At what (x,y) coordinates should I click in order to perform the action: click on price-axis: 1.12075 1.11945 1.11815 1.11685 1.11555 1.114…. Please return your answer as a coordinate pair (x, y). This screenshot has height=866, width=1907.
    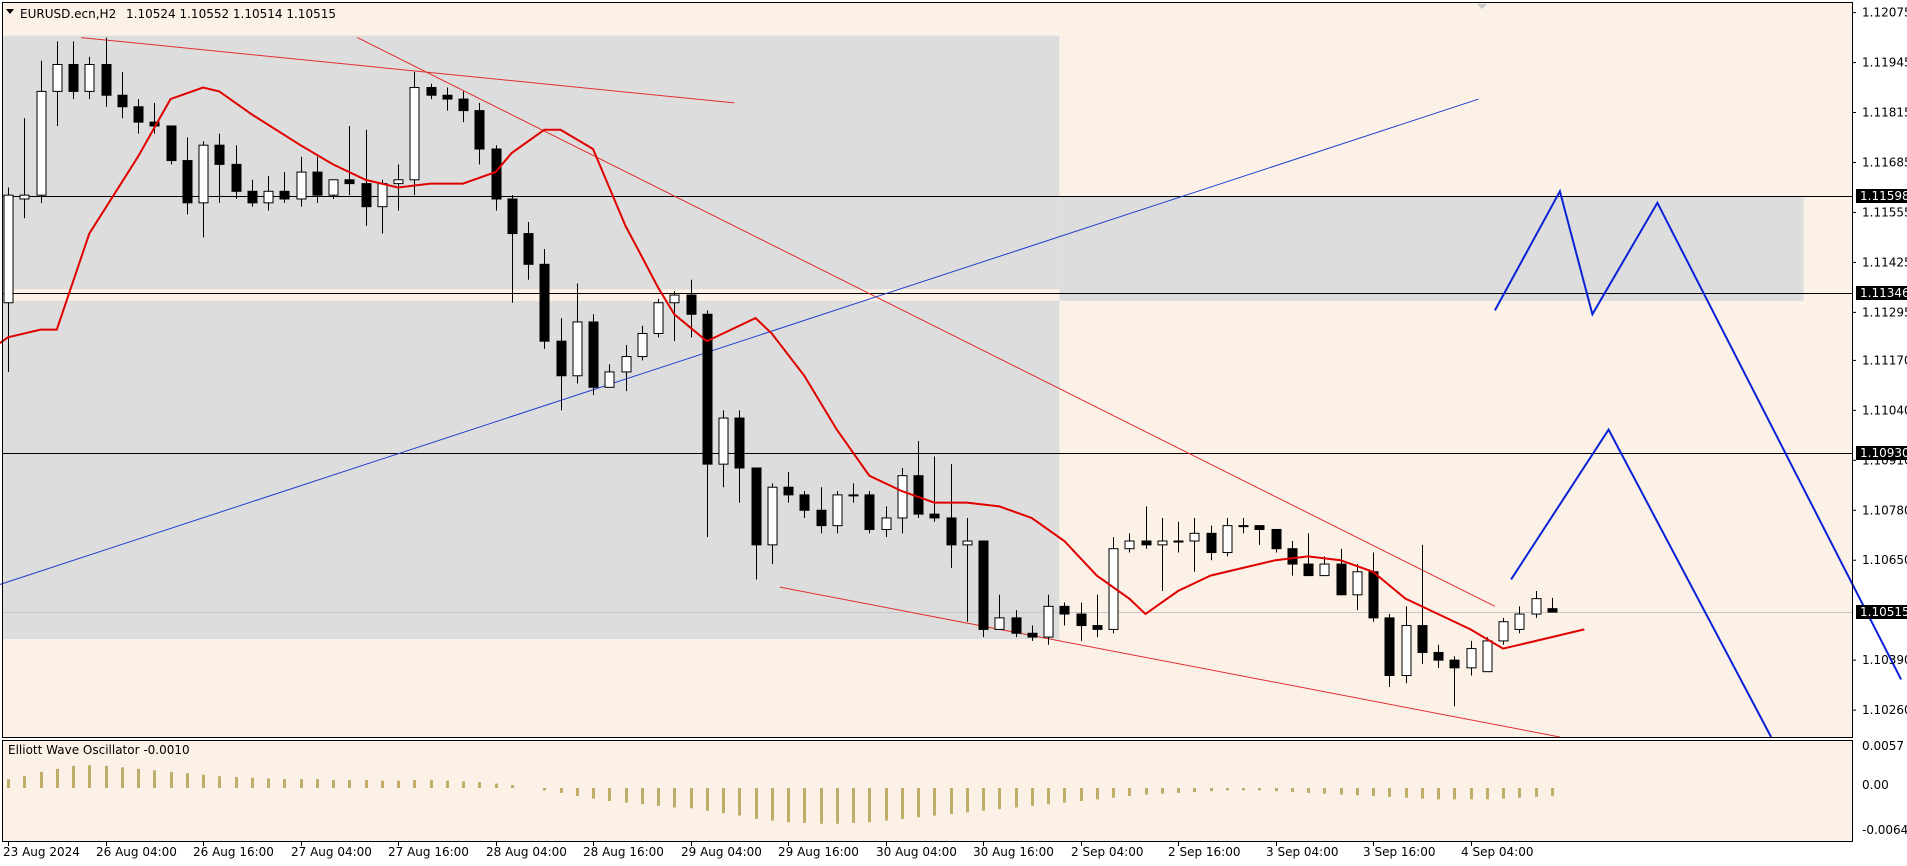
    Looking at the image, I should click on (1879, 361).